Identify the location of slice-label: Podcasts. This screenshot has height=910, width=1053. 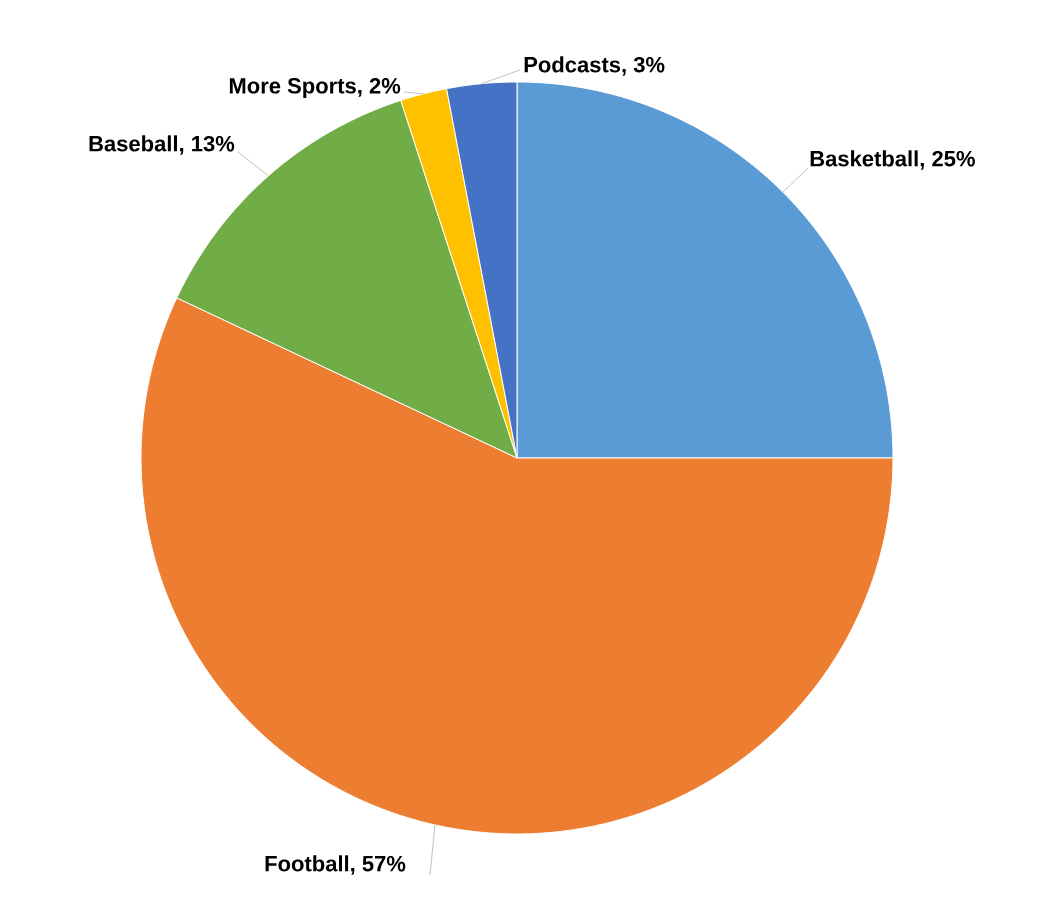
(572, 64).